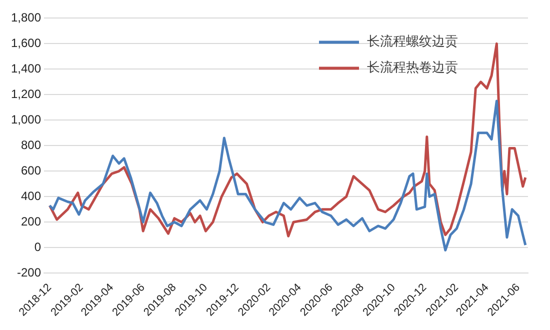 The height and width of the screenshot is (330, 550). What do you see at coordinates (26, 119) in the screenshot?
I see `y-tick-label: 1,000` at bounding box center [26, 119].